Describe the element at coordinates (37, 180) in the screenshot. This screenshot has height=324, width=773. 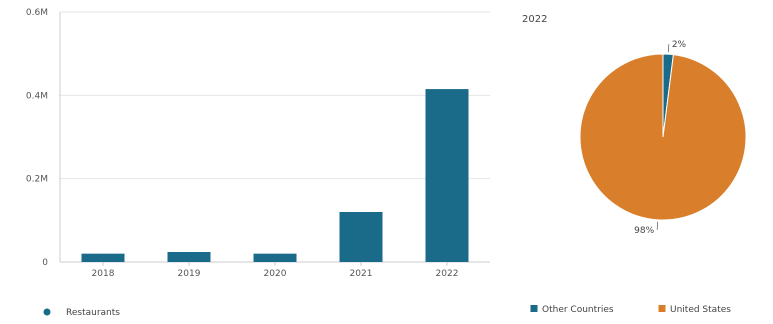
I see `y-tick-label: 0.2M` at that location.